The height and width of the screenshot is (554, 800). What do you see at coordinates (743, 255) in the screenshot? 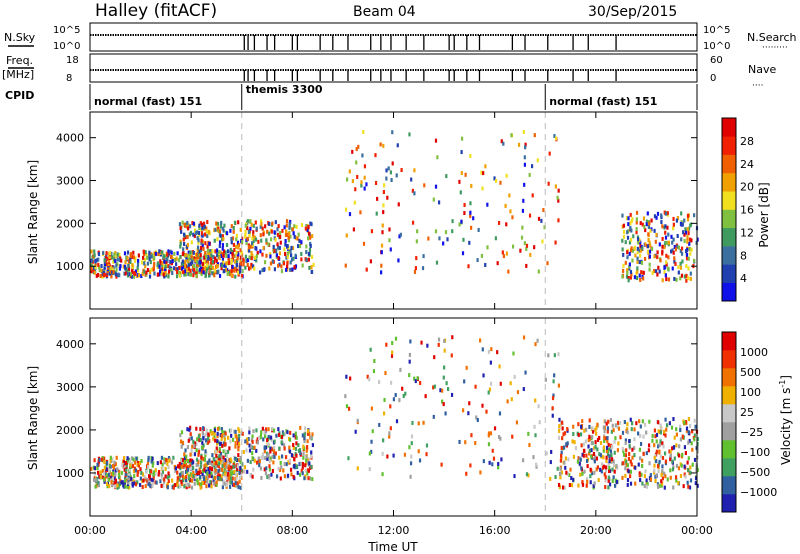
I see `colorbar-tick-label: 8` at bounding box center [743, 255].